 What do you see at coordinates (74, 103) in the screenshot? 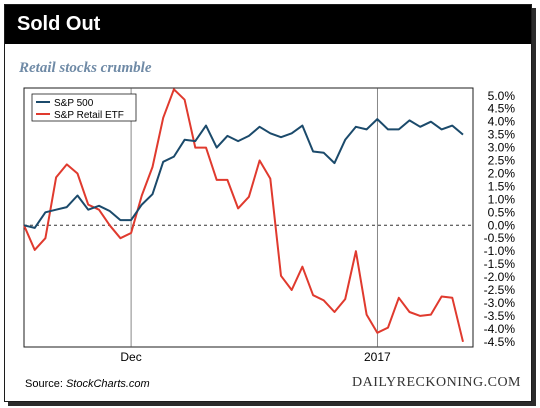
I see `legend-label-sp500: S&P 500` at bounding box center [74, 103].